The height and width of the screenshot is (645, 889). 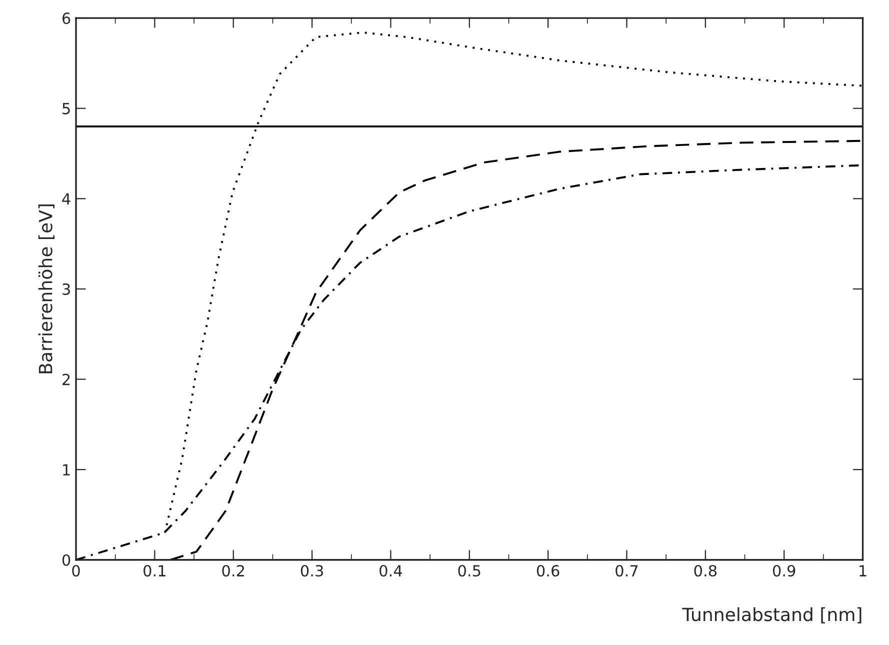 I want to click on x-tick-label: 0.1, so click(x=155, y=570).